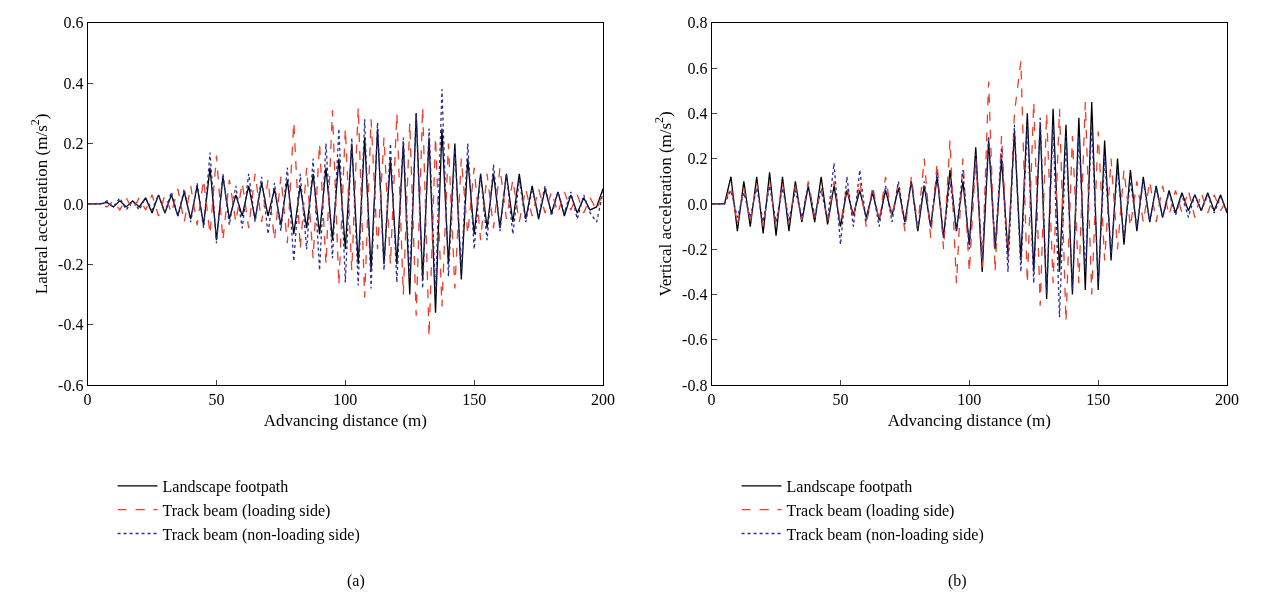 The height and width of the screenshot is (608, 1264). I want to click on y-tick-label: 0.8, so click(697, 23).